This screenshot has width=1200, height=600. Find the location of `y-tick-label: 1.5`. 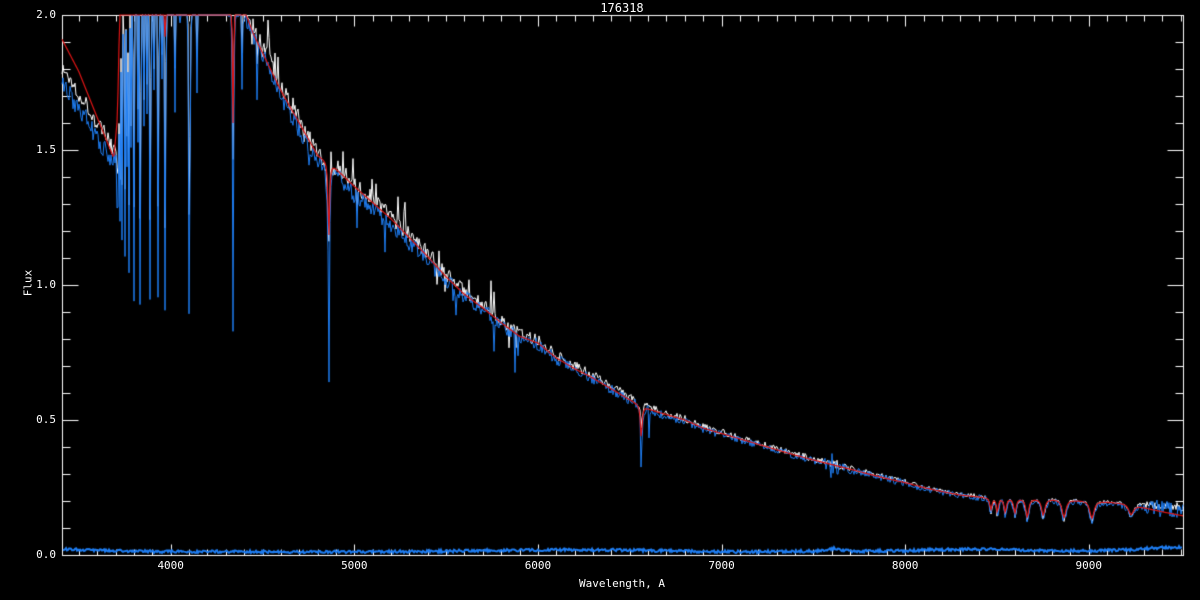

y-tick-label: 1.5 is located at coordinates (46, 149).